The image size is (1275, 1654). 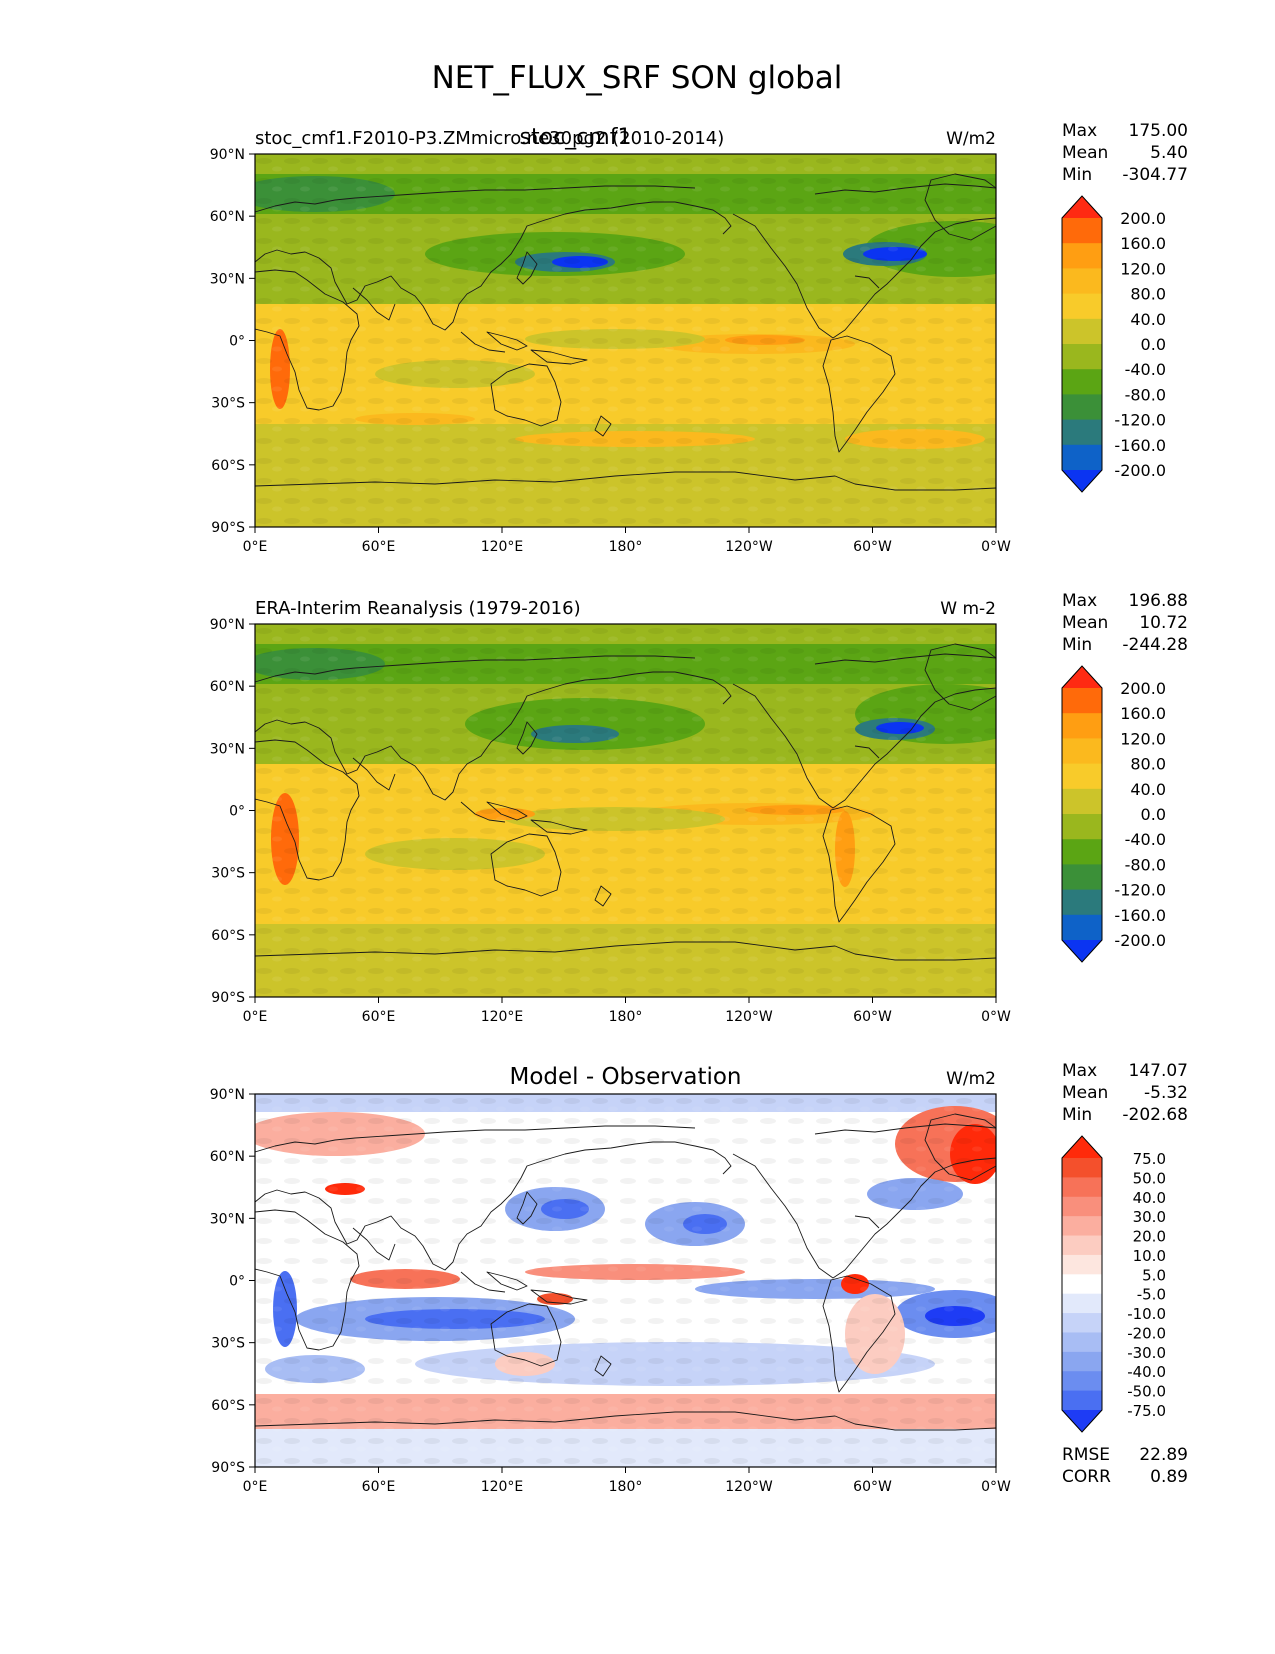 What do you see at coordinates (576, 137) in the screenshot?
I see `panel-title-center: stoc_cmf1` at bounding box center [576, 137].